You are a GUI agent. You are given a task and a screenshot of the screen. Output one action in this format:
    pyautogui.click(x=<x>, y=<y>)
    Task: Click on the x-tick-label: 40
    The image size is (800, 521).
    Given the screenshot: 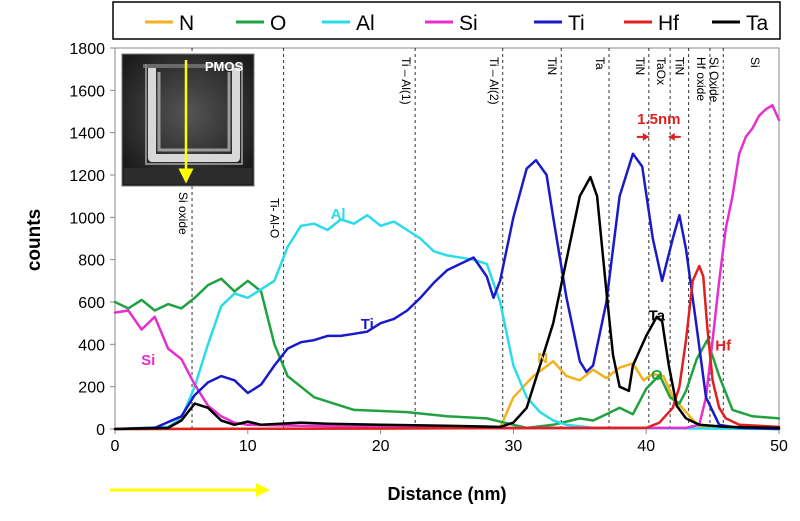 What is the action you would take?
    pyautogui.click(x=646, y=446)
    